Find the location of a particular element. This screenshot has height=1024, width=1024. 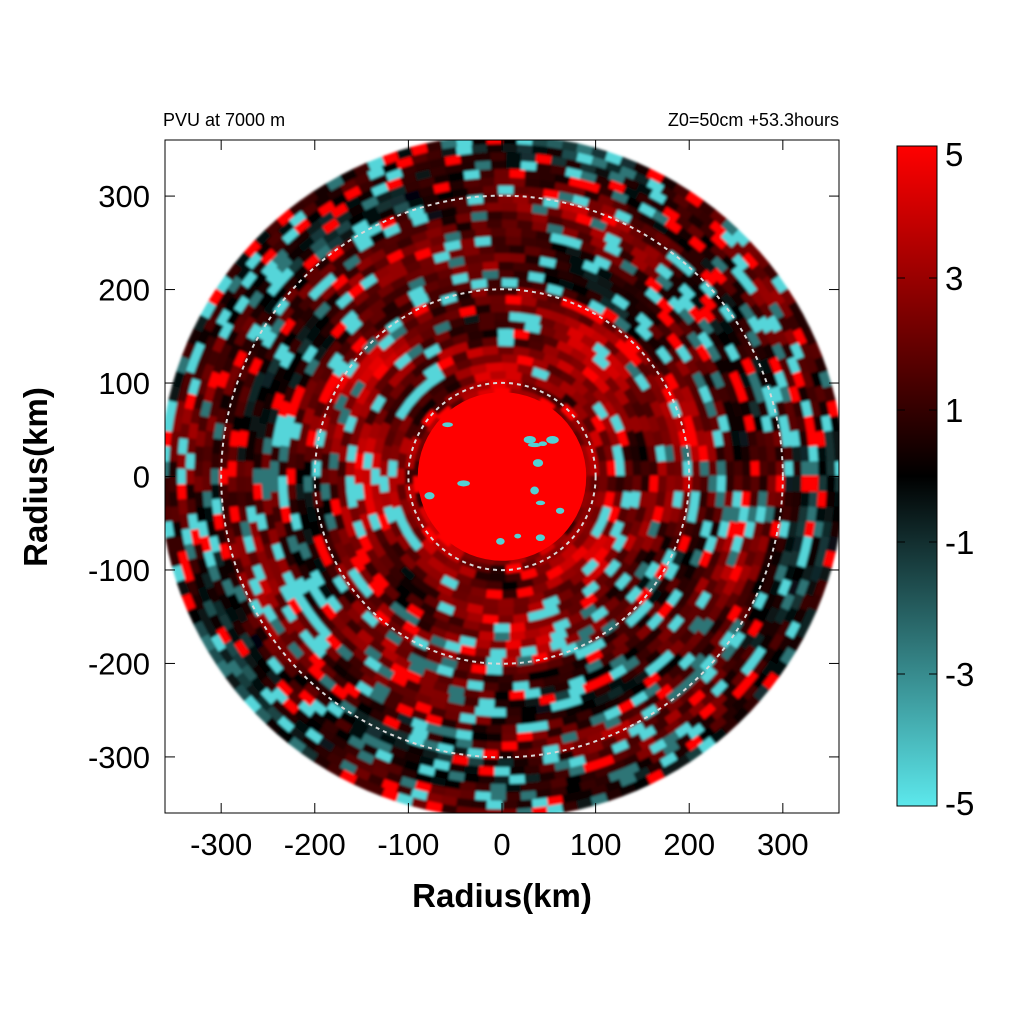

core-speck is located at coordinates (552, 440).